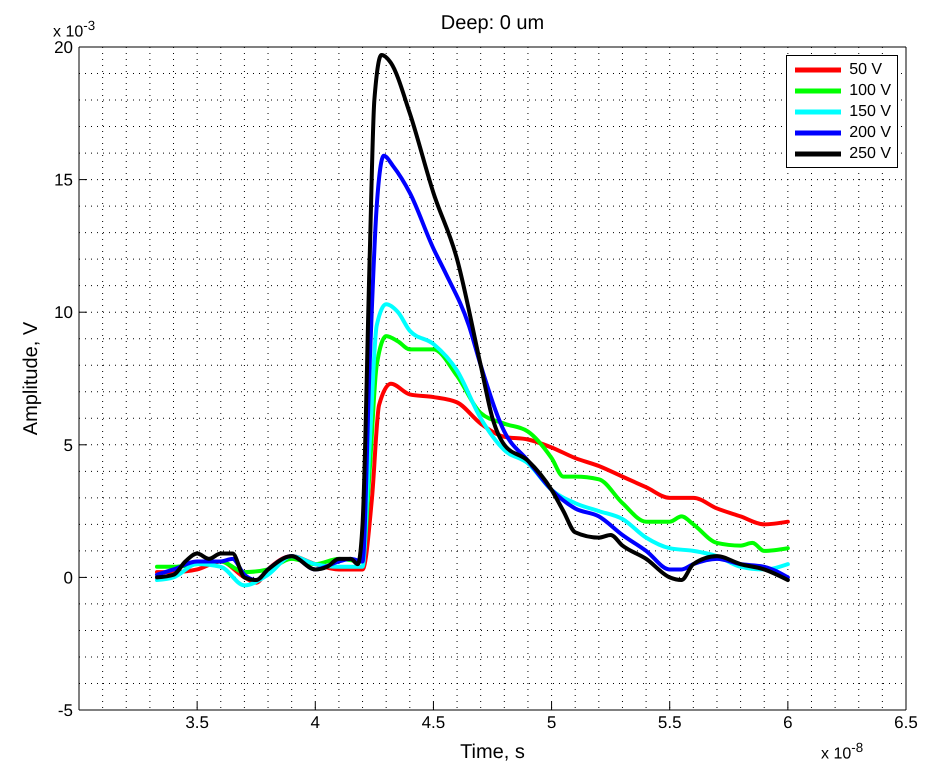 The width and height of the screenshot is (936, 778). What do you see at coordinates (870, 153) in the screenshot?
I see `legend-label: 250 V` at bounding box center [870, 153].